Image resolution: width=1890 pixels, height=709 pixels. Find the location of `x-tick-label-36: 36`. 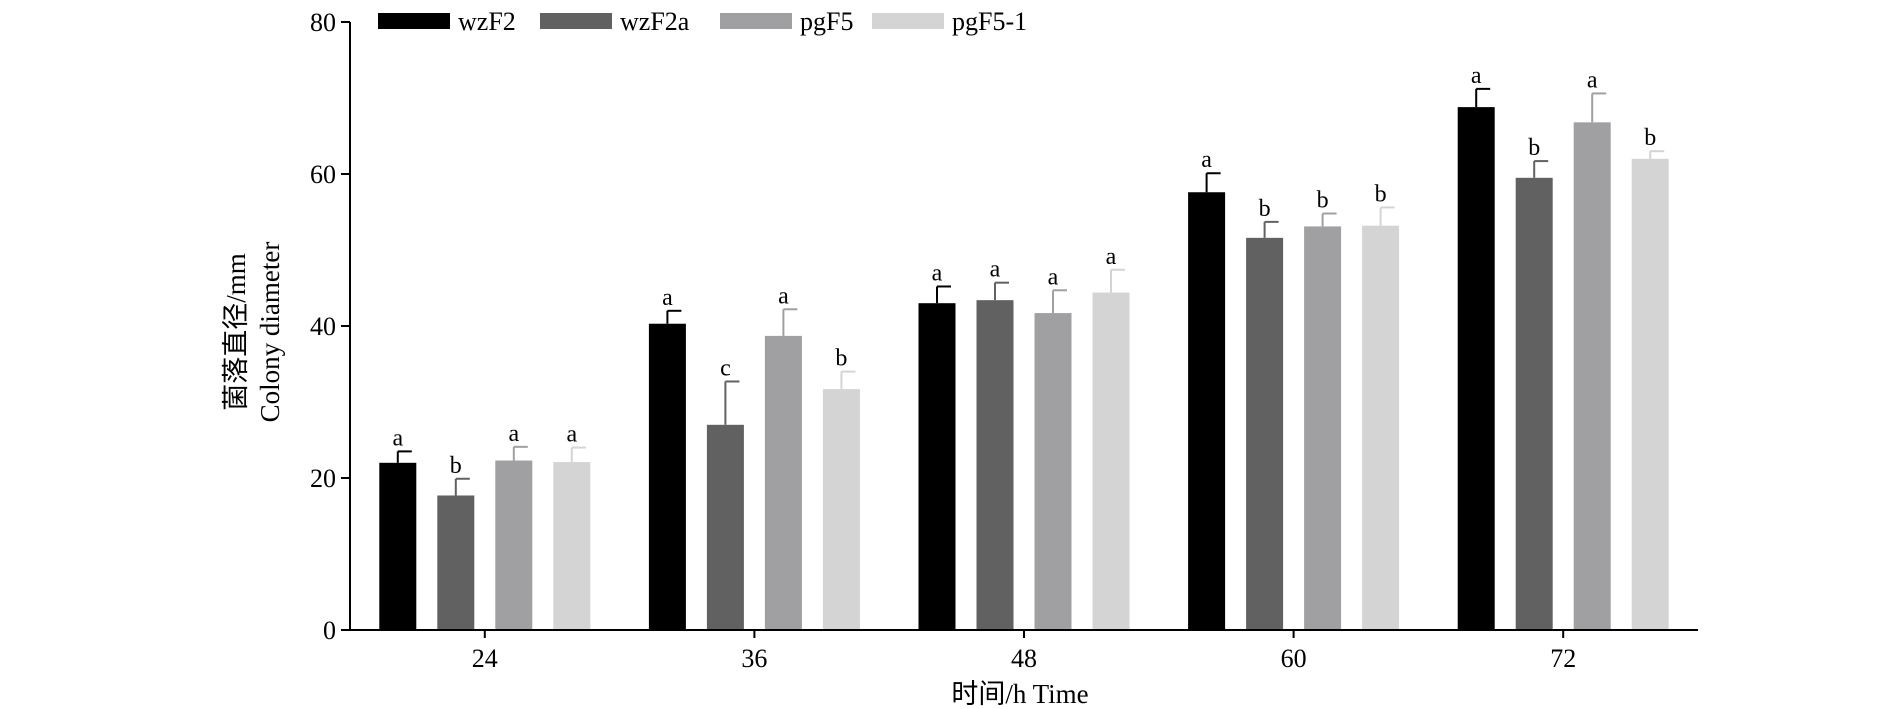

x-tick-label-36: 36 is located at coordinates (754, 658).